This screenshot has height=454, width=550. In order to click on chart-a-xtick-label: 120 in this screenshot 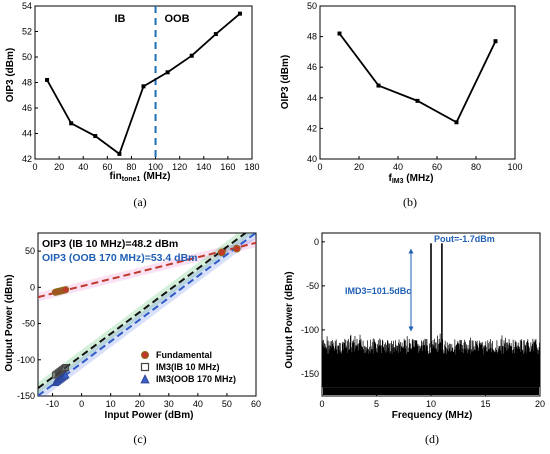, I will do `click(179, 167)`.